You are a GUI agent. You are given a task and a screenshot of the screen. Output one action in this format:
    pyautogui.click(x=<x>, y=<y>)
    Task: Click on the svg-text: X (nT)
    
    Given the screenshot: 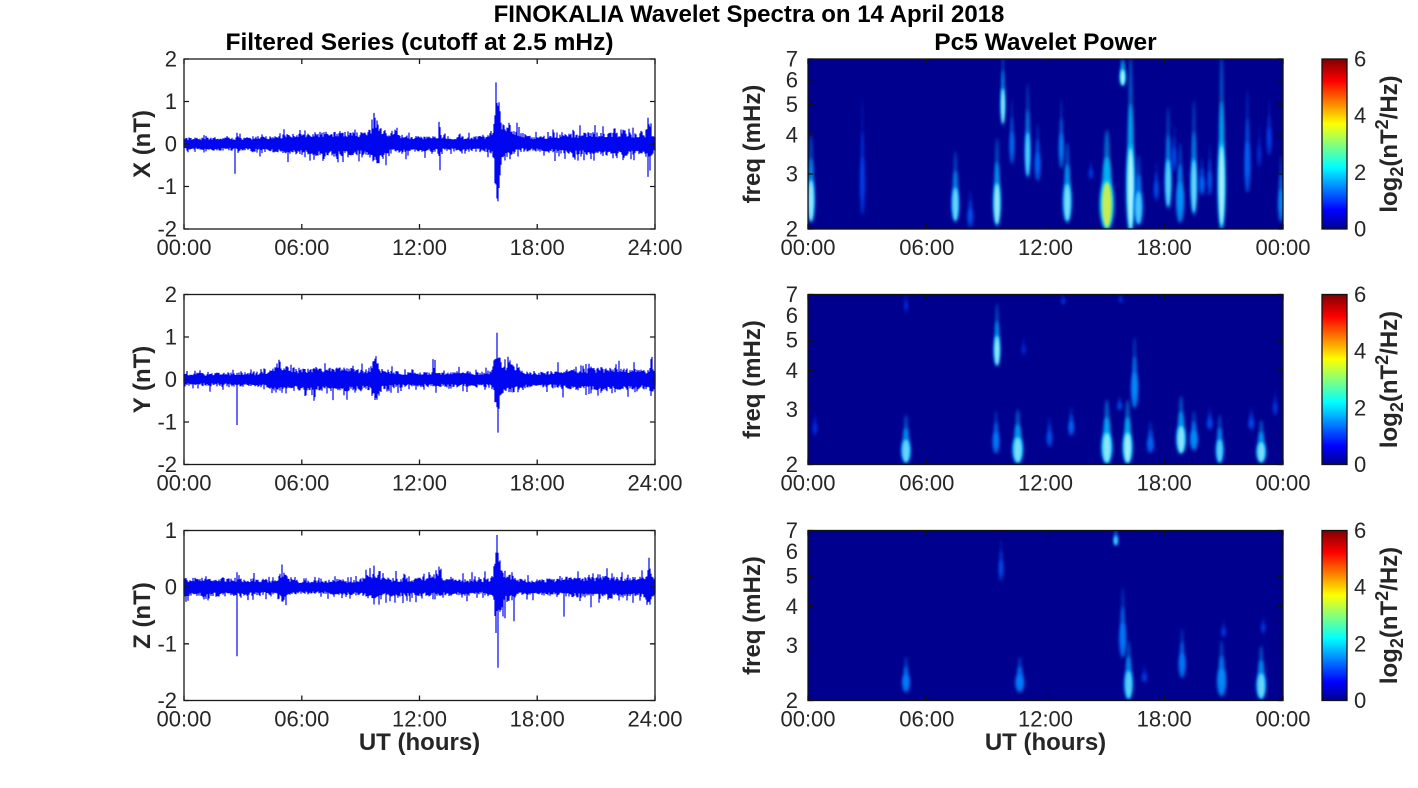 What is the action you would take?
    pyautogui.click(x=142, y=144)
    